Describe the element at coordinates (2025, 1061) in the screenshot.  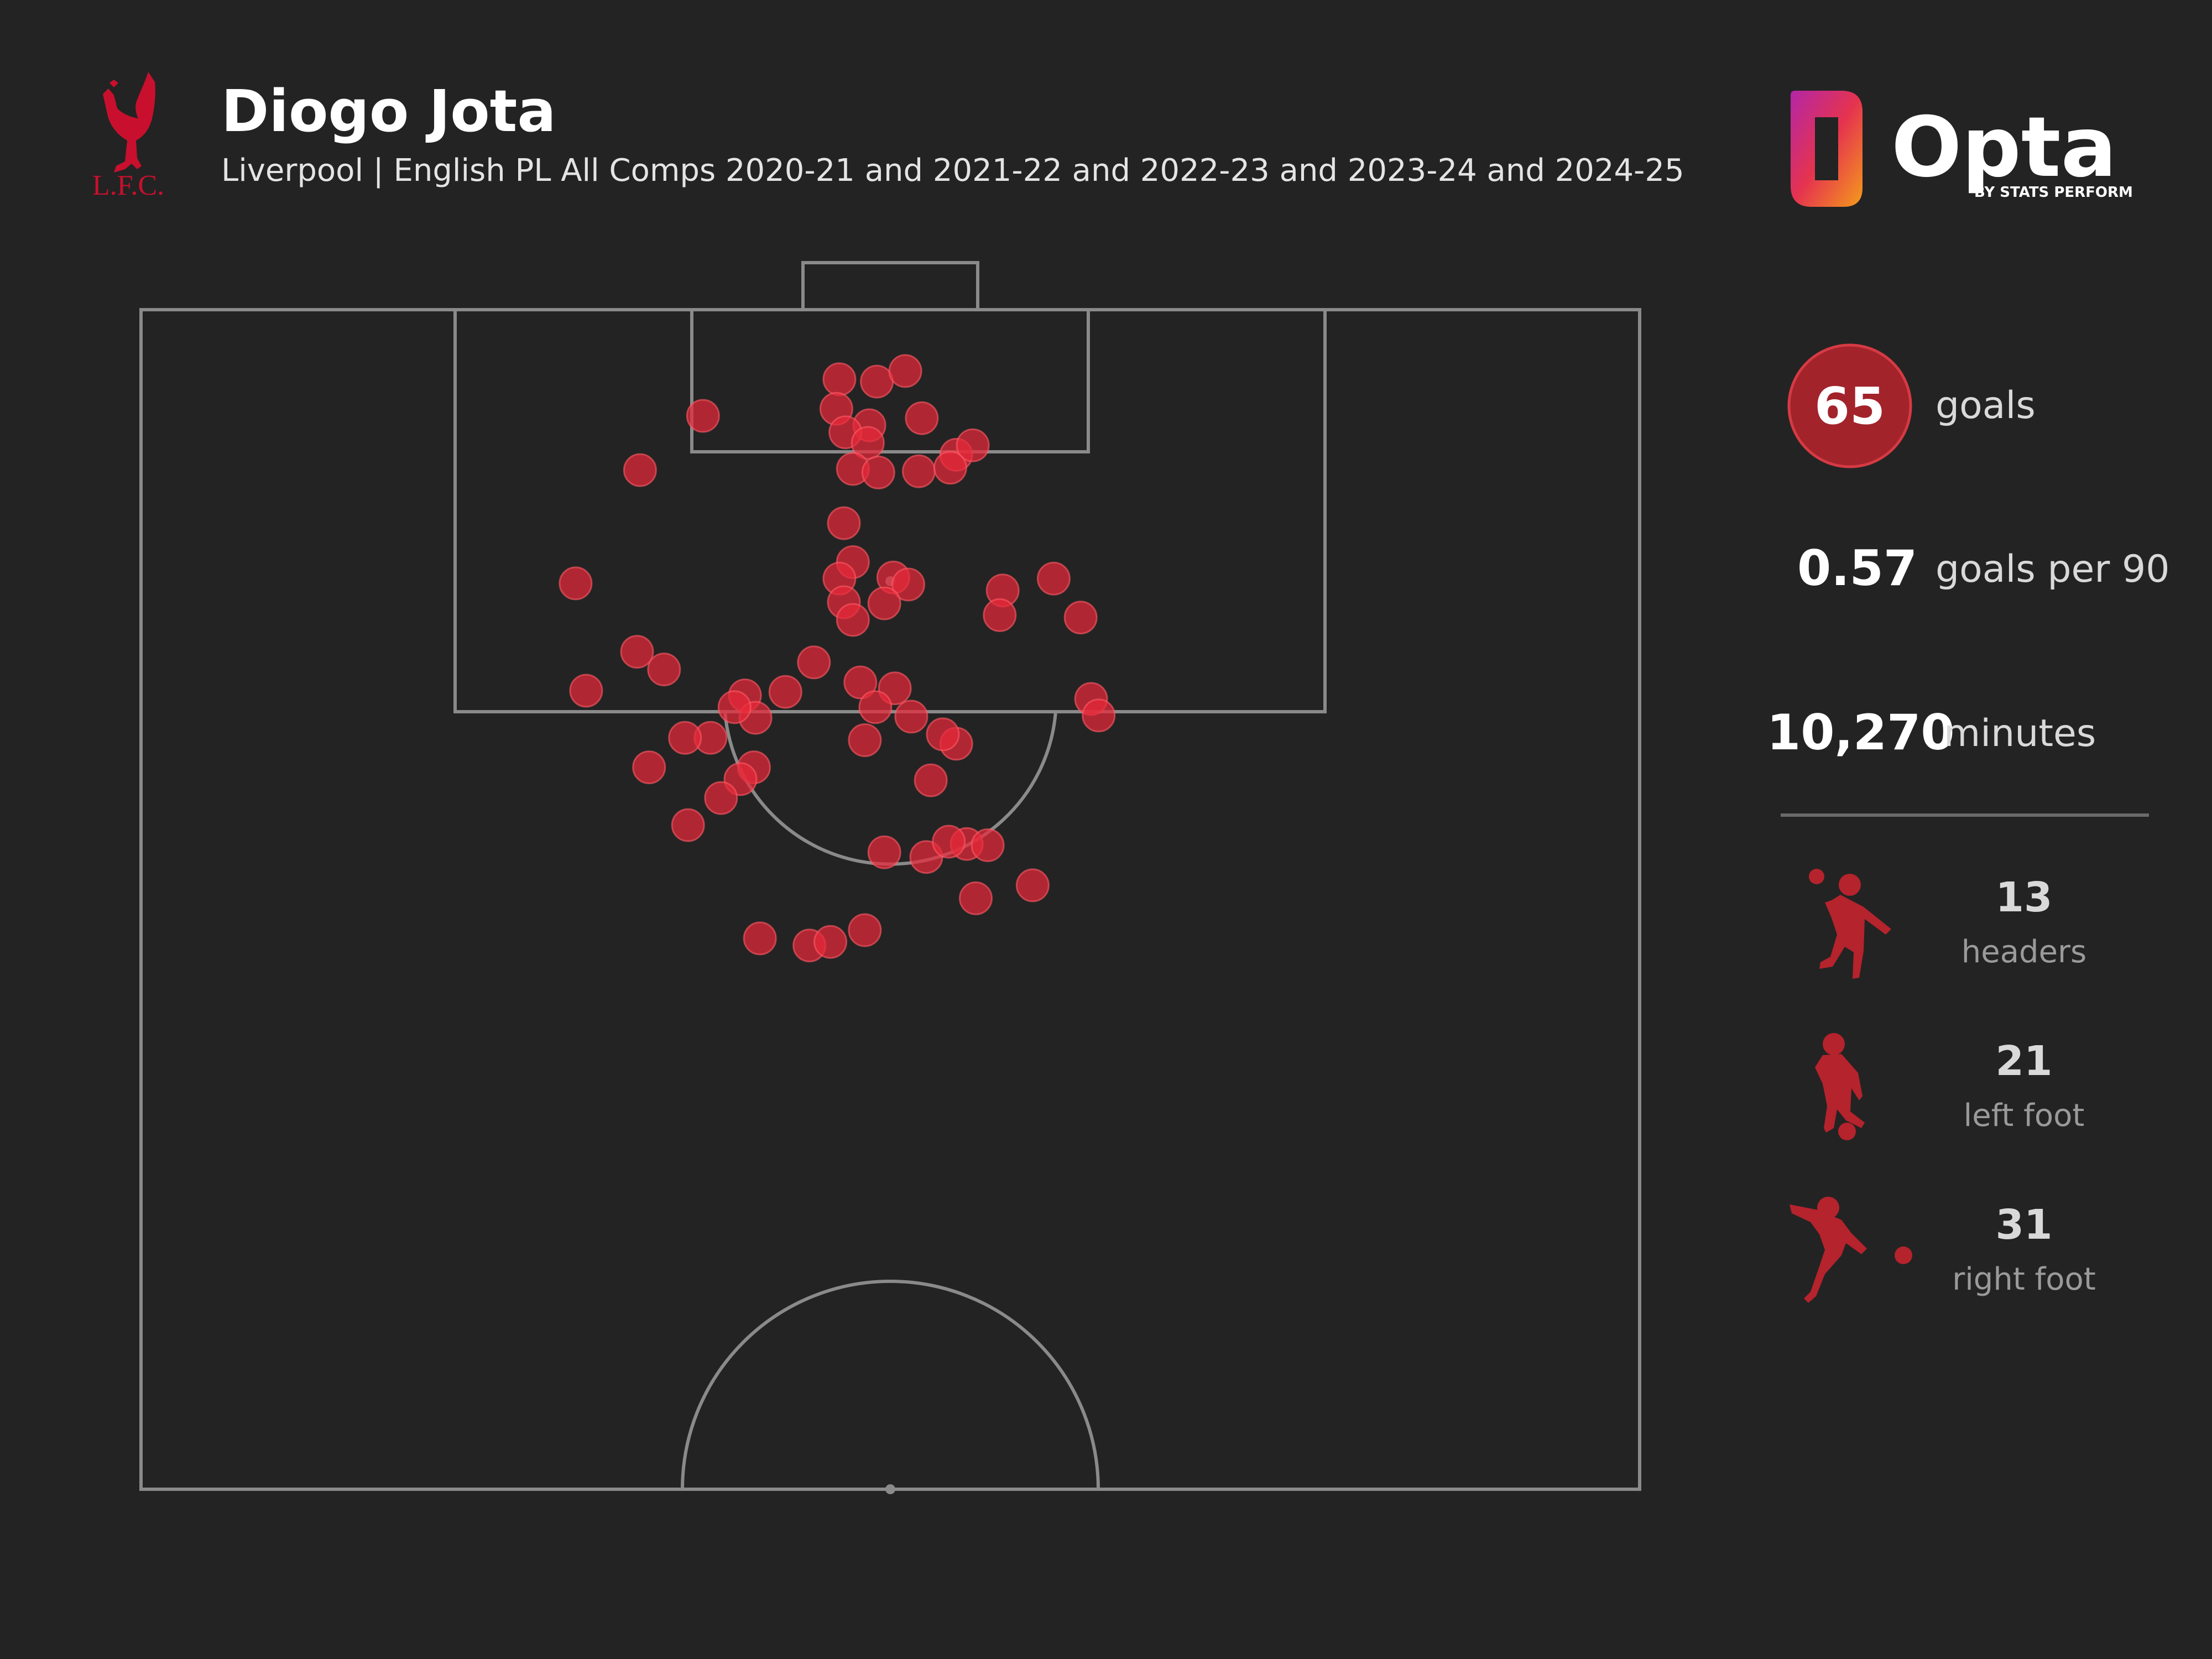
I see `left-foot-value: 21` at that location.